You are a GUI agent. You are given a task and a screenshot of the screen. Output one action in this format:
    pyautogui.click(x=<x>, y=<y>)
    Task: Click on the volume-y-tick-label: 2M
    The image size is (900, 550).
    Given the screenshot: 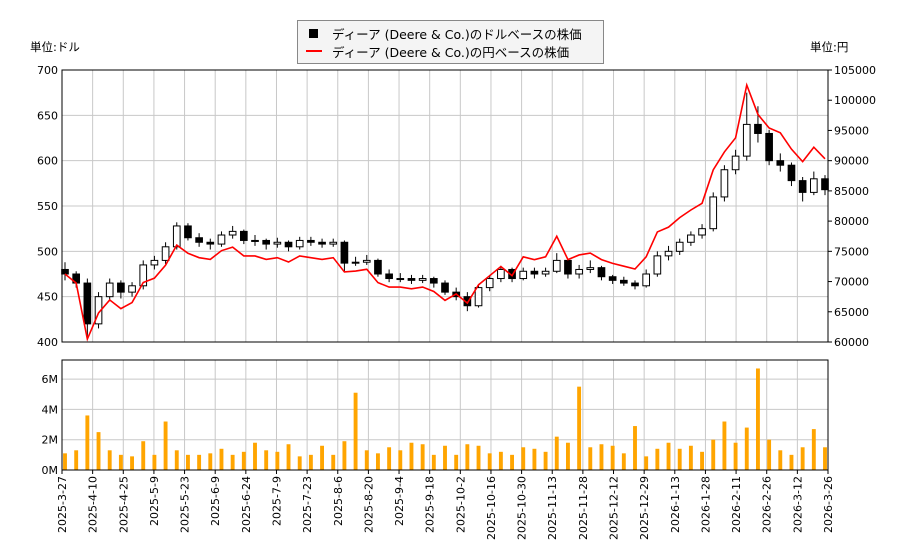 What is the action you would take?
    pyautogui.click(x=50, y=440)
    